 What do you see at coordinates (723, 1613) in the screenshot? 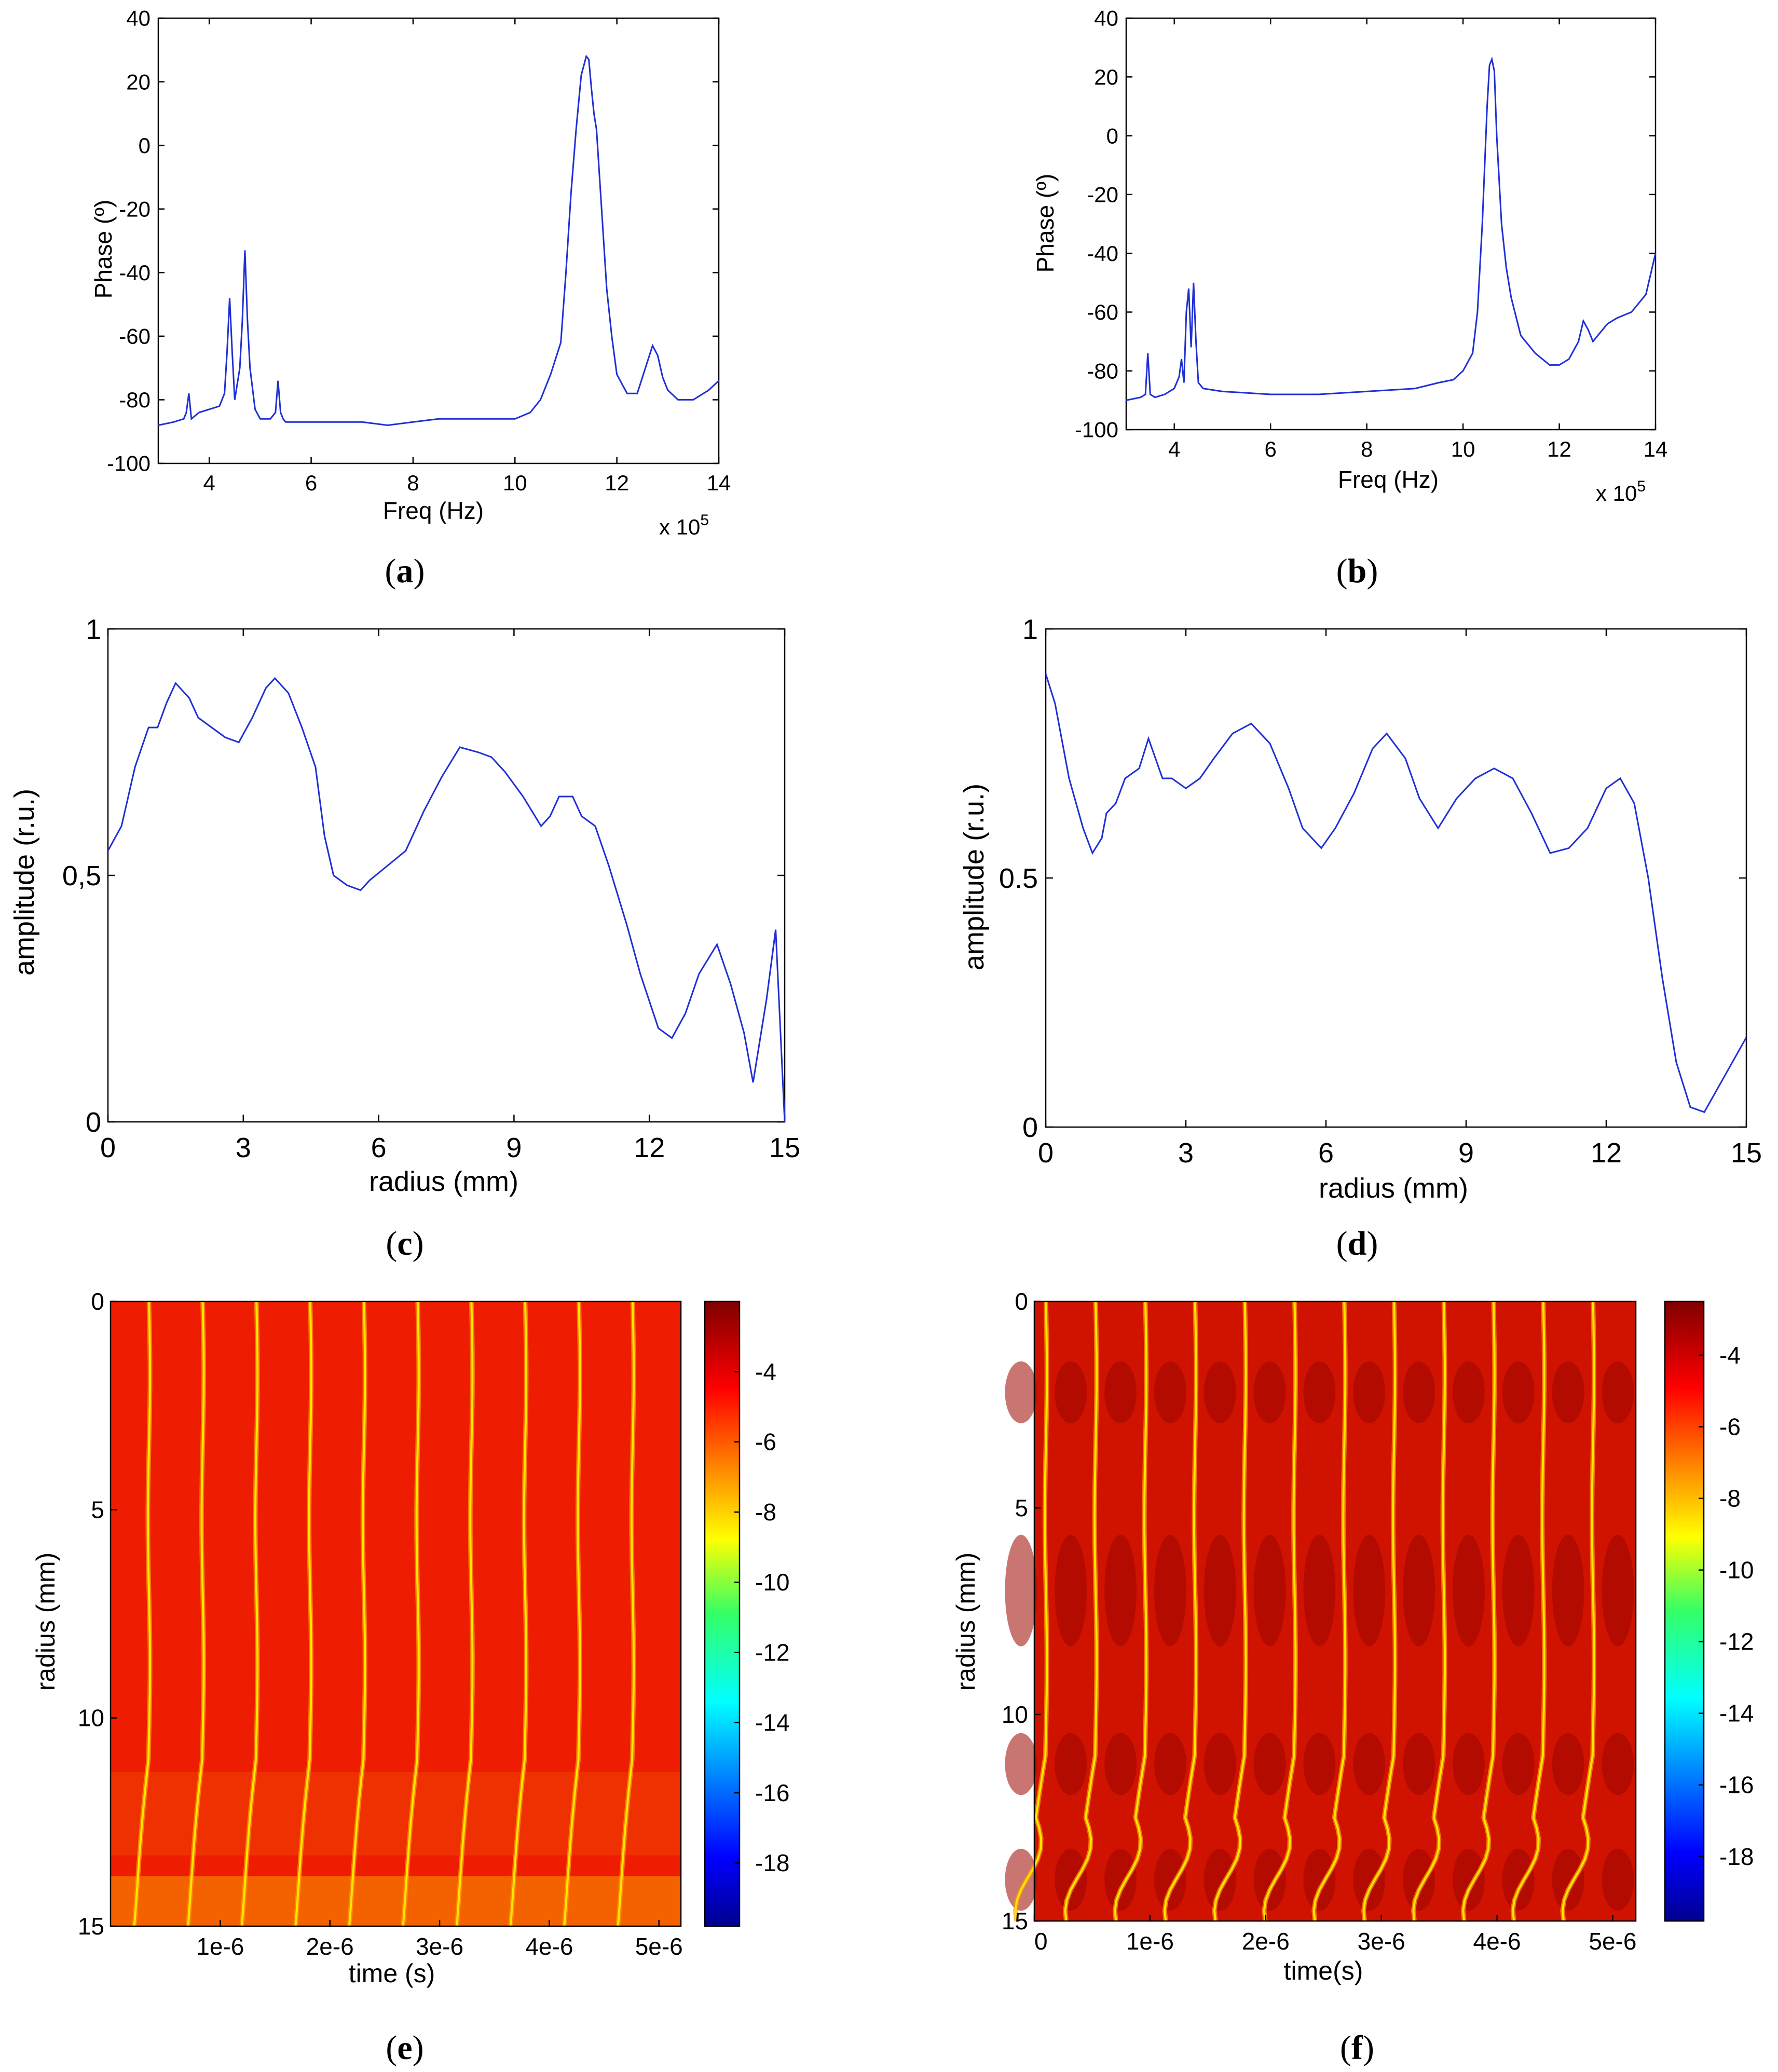
I see `colorbar-frame-e` at bounding box center [723, 1613].